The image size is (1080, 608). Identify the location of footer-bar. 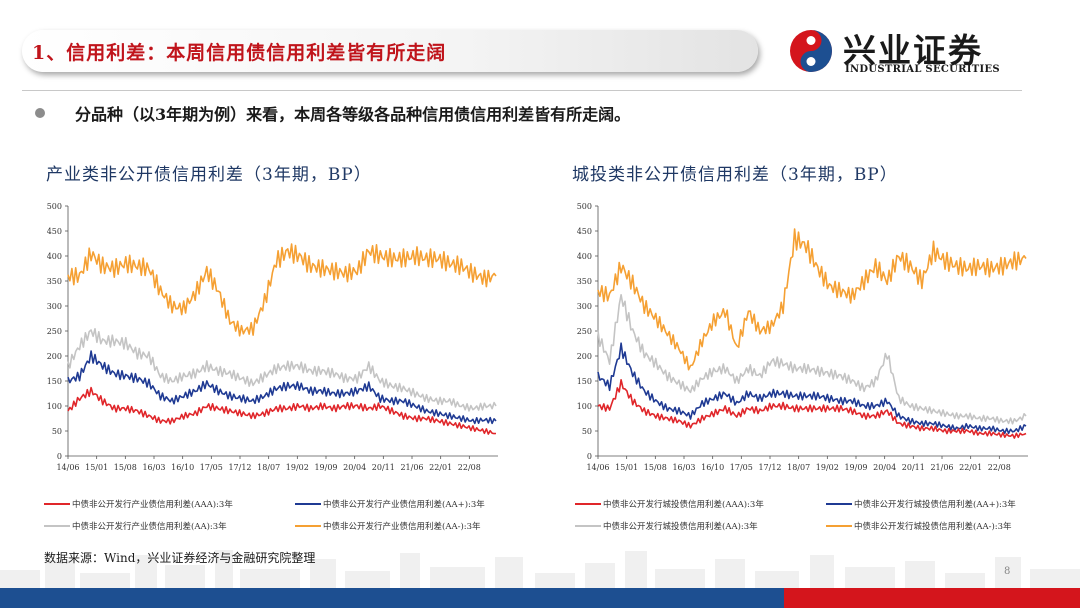
(540, 598).